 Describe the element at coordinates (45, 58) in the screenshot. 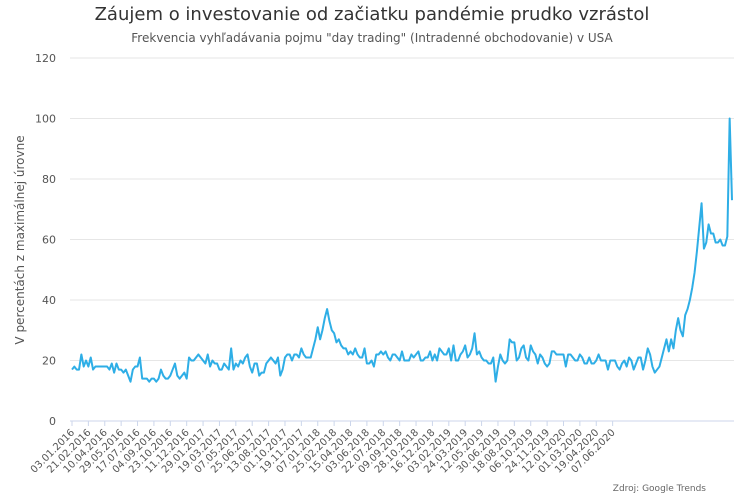

I see `y-tick-label: 120` at that location.